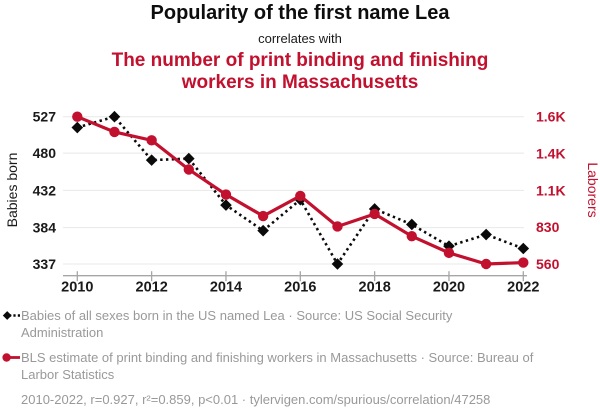 The width and height of the screenshot is (600, 414). Describe the element at coordinates (295, 276) in the screenshot. I see `x-axis` at that location.